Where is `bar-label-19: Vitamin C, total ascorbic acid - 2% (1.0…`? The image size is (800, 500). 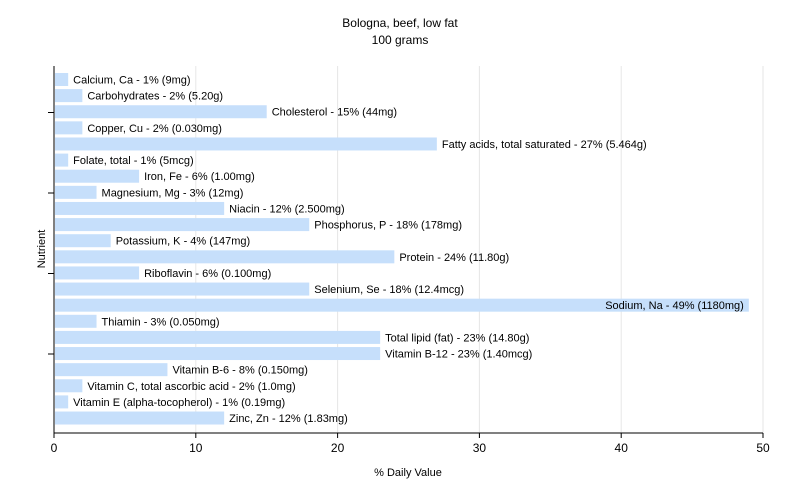
bar-label-19: Vitamin C, total ascorbic acid - 2% (1.0… is located at coordinates (191, 387).